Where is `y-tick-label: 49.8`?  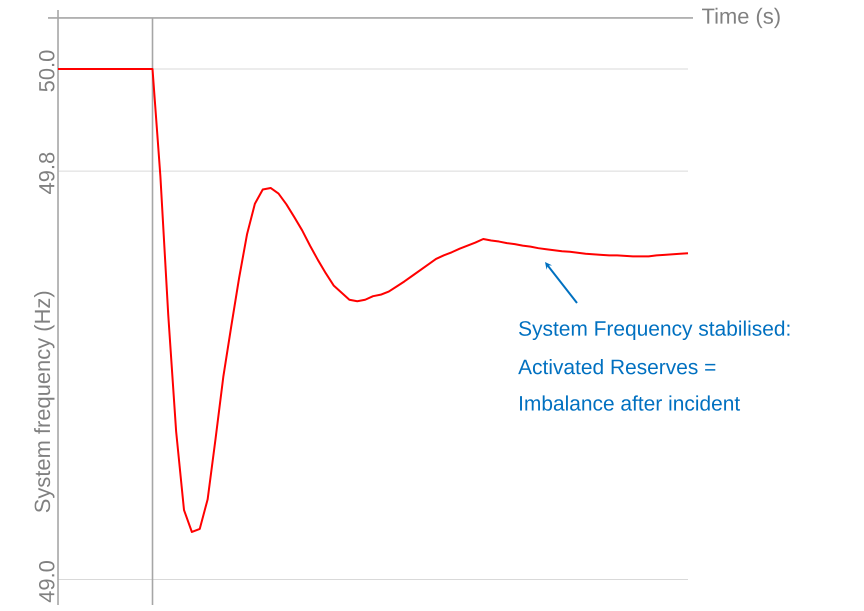
y-tick-label: 49.8 is located at coordinates (46, 173).